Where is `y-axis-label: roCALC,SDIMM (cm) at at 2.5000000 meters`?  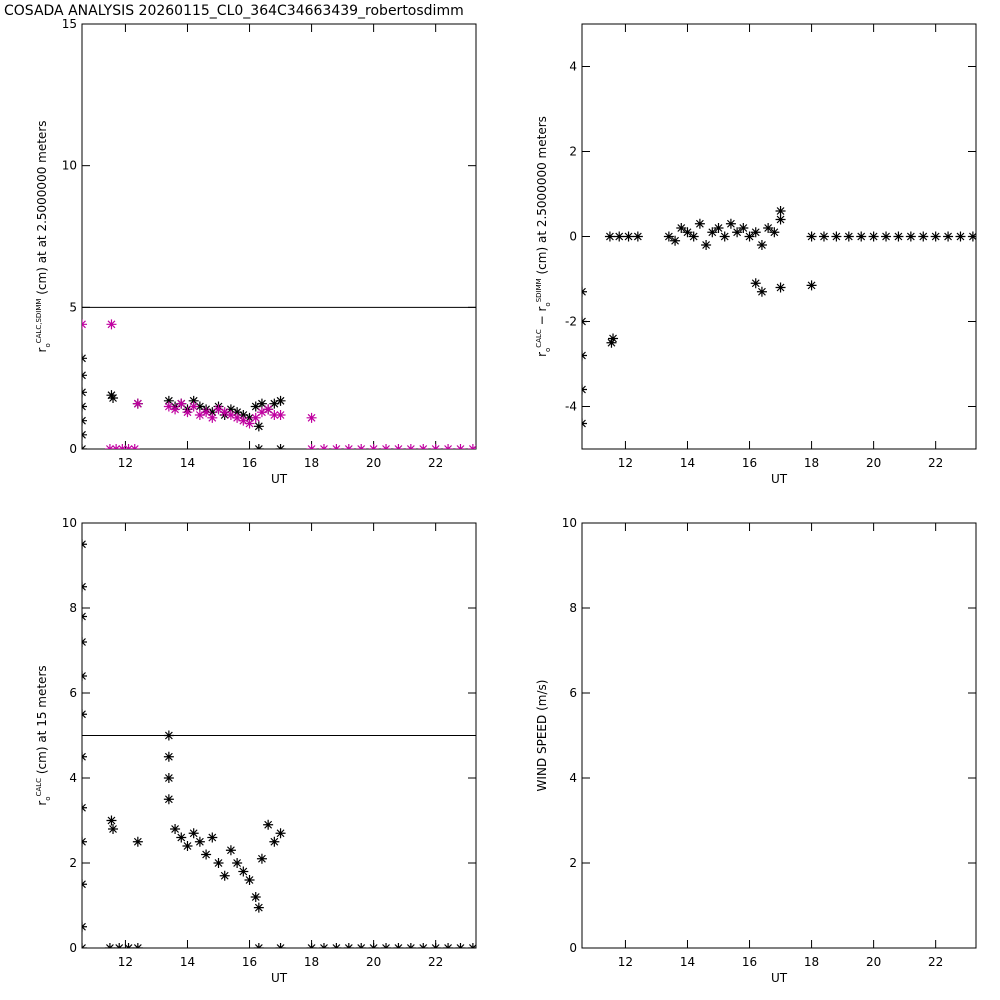
y-axis-label: roCALC,SDIMM (cm) at at 2.5000000 meters is located at coordinates (43, 237).